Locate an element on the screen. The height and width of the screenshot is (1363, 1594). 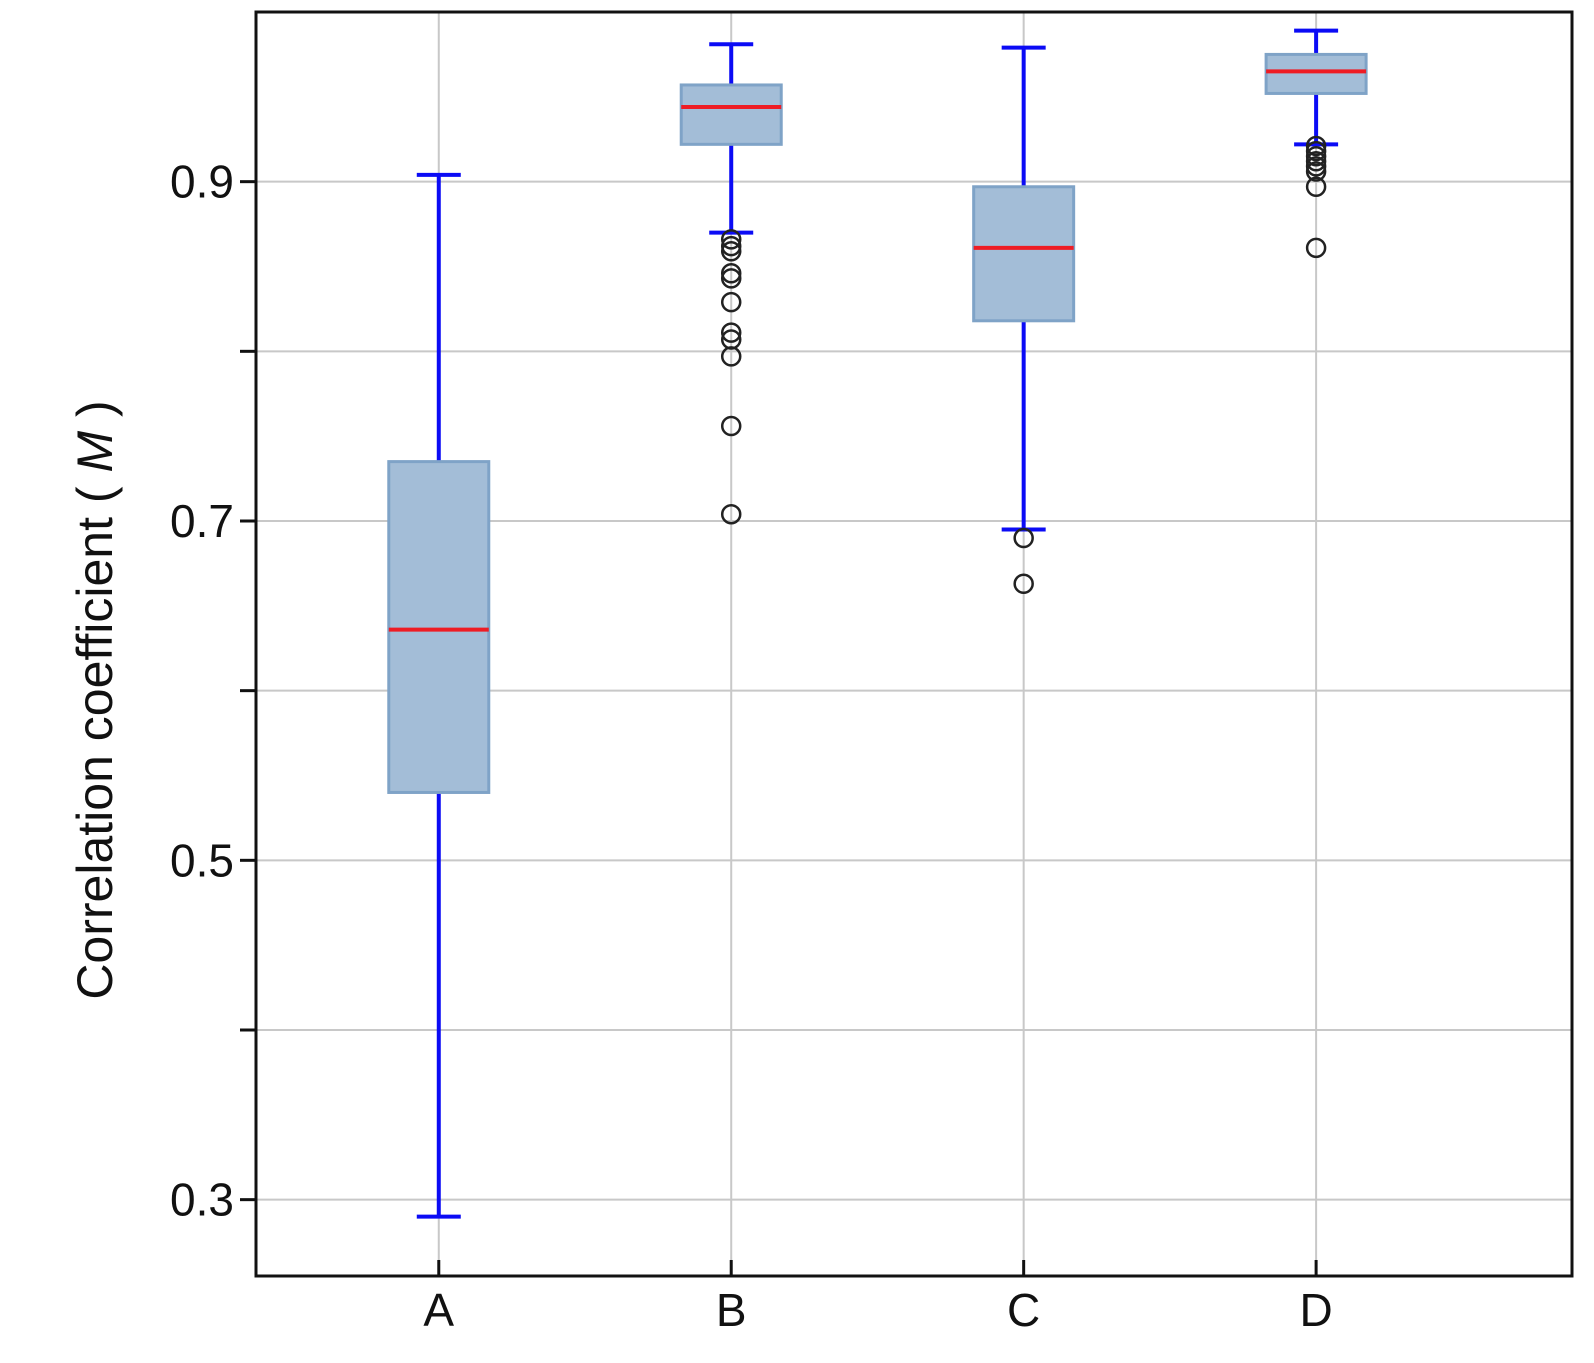
y-axis-label: Correlation coefficient ( M ) is located at coordinates (95, 699).